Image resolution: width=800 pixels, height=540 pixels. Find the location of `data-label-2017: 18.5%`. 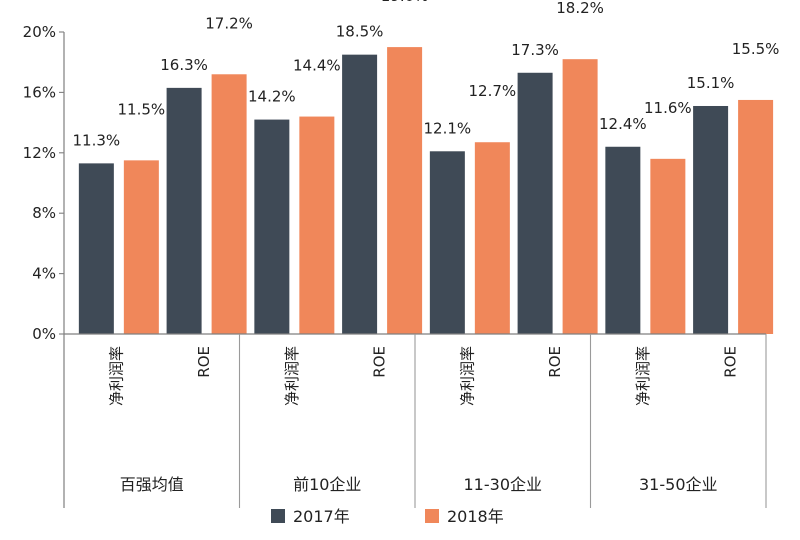

data-label-2017: 18.5% is located at coordinates (360, 32).